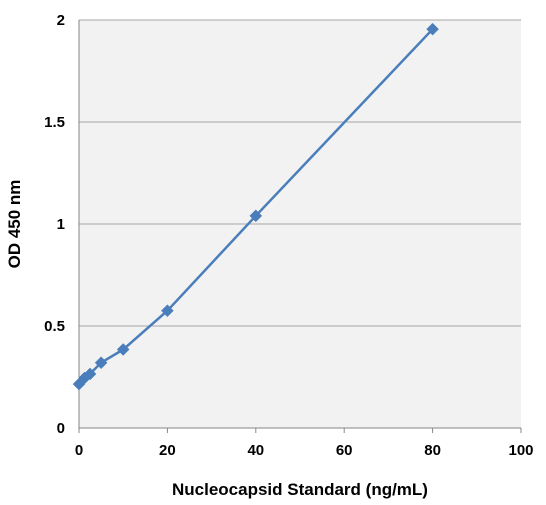  I want to click on x-tick-label: 0, so click(79, 450).